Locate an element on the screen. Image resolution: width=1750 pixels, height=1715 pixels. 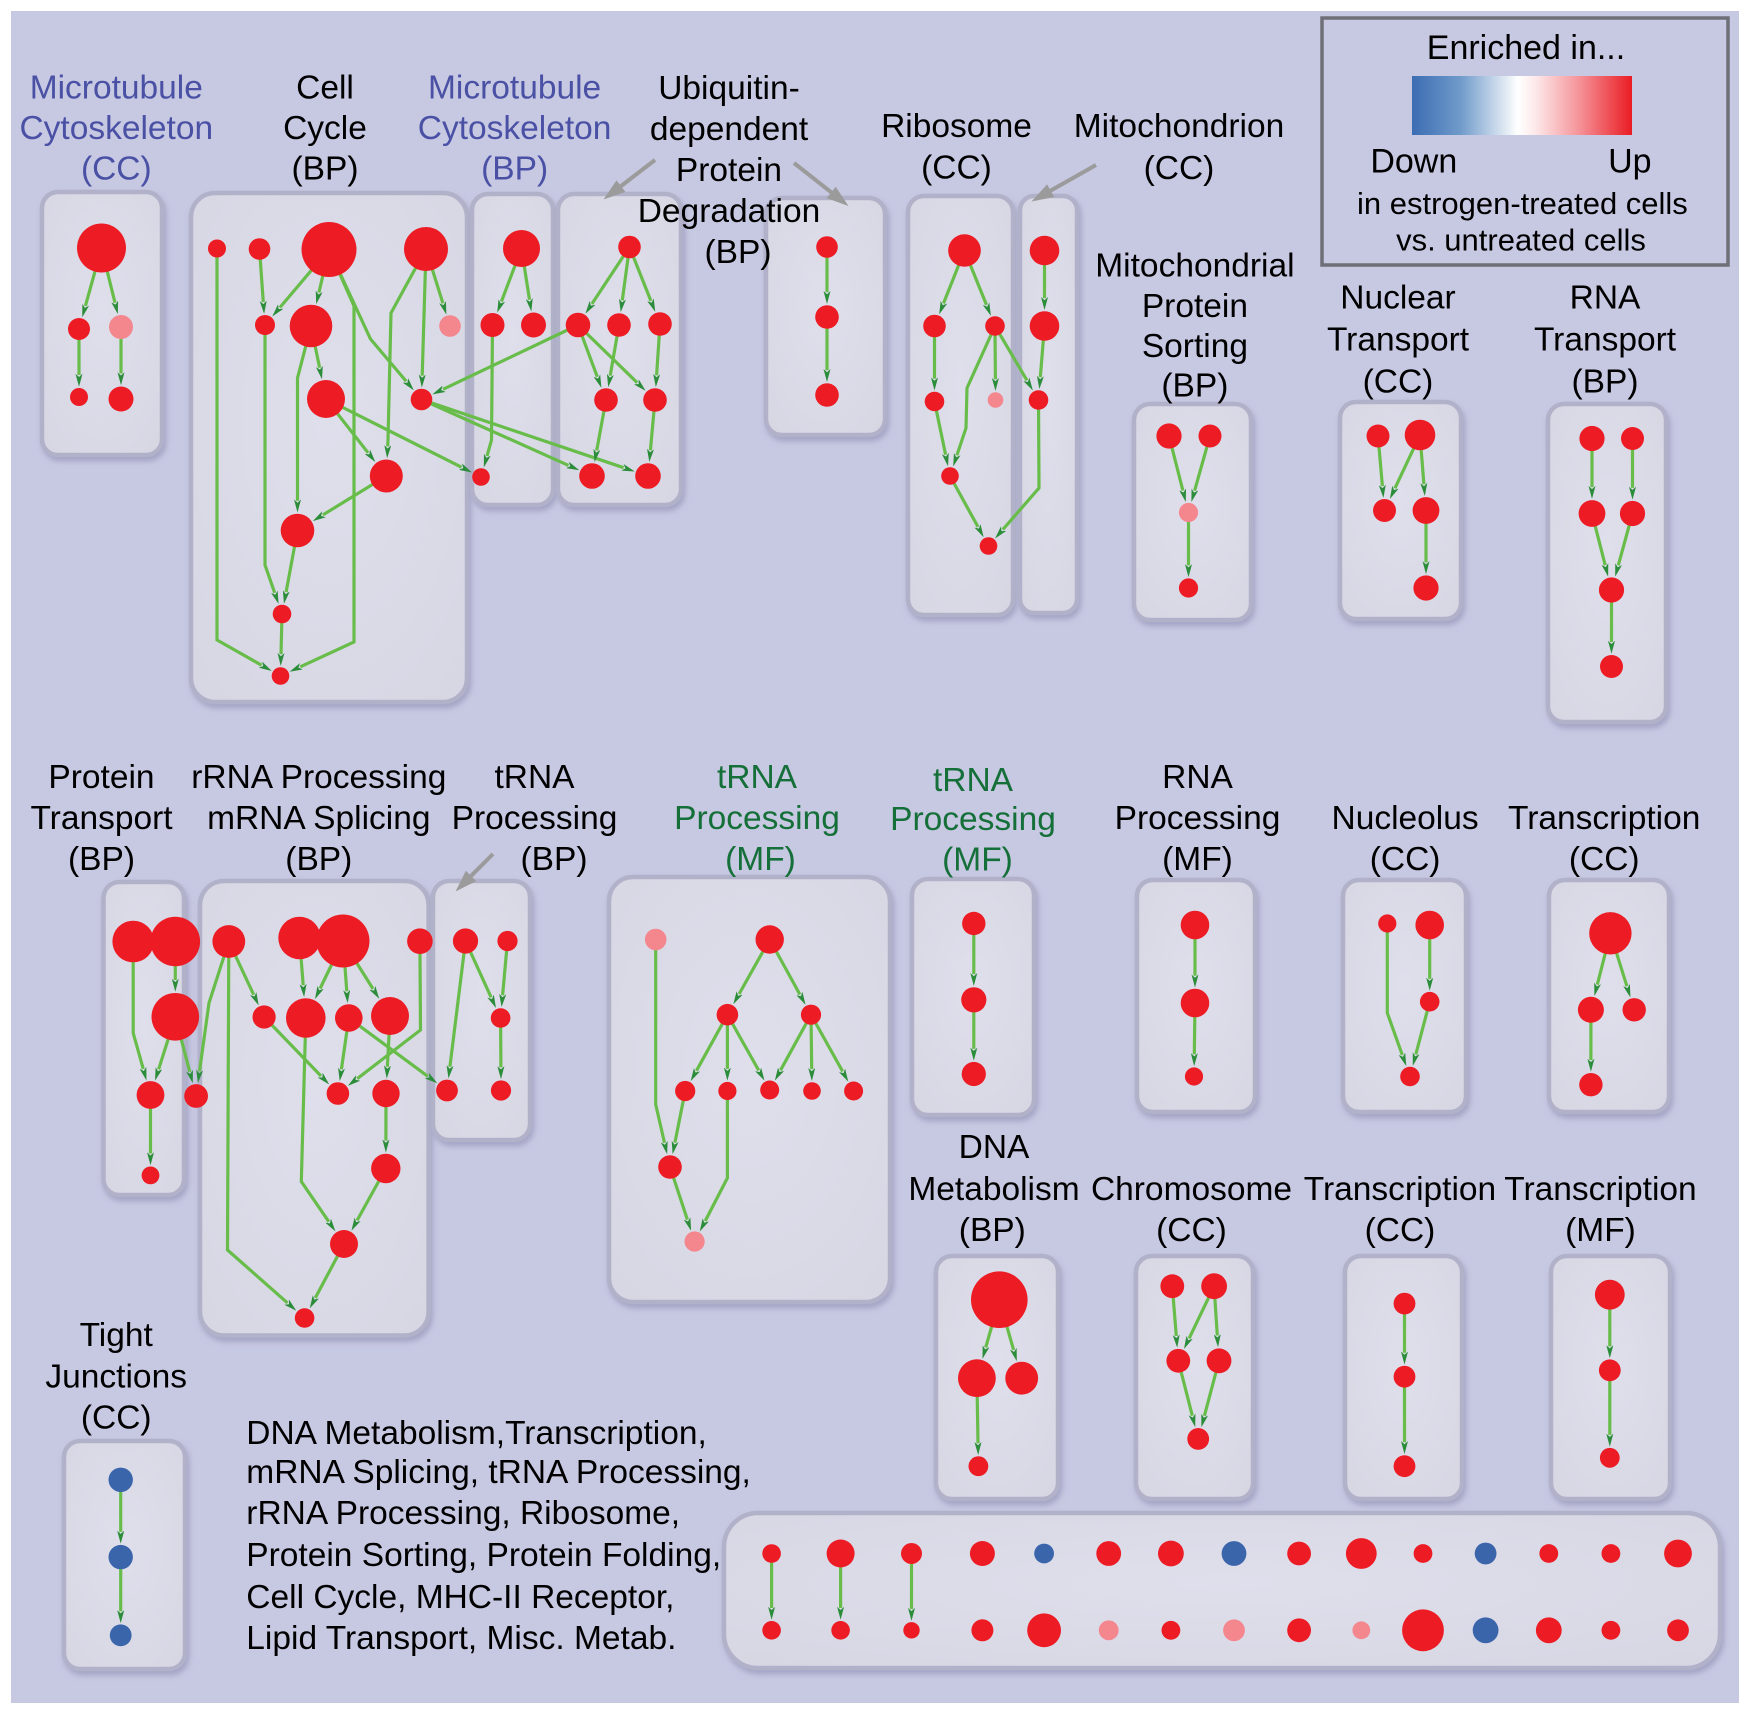
svg-text: vs. untreated cells is located at coordinates (1521, 240).